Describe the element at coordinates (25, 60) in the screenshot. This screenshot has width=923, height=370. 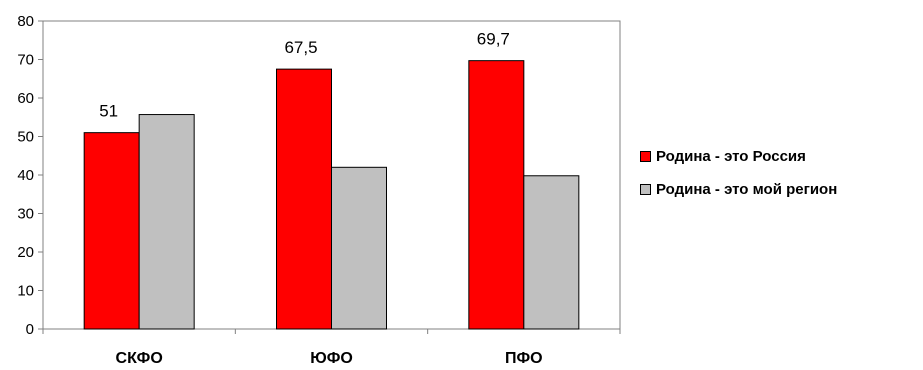
I see `y-tick-label: 70` at that location.